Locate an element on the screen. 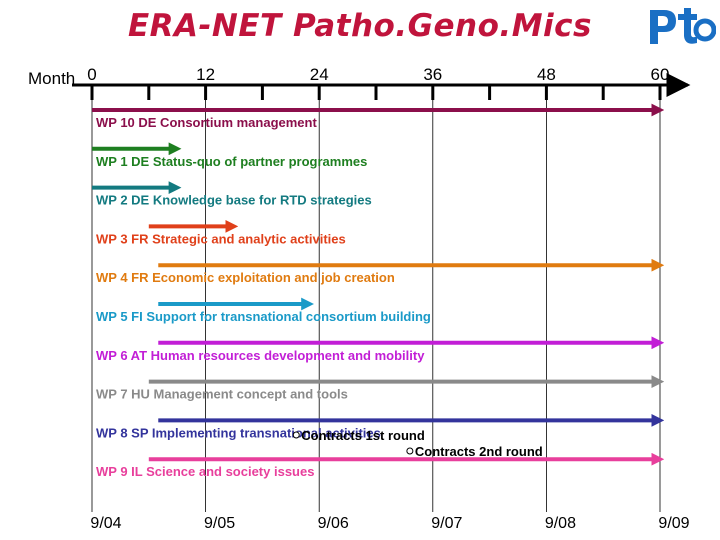 Image resolution: width=720 pixels, height=540 pixels. pto-logo is located at coordinates (683, 26).